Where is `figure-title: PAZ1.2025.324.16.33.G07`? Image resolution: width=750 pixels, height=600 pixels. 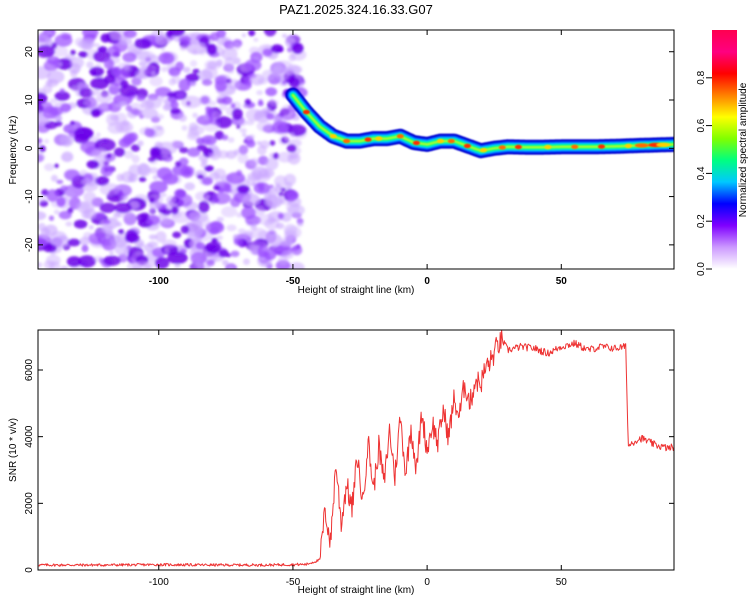
figure-title: PAZ1.2025.324.16.33.G07 is located at coordinates (356, 9).